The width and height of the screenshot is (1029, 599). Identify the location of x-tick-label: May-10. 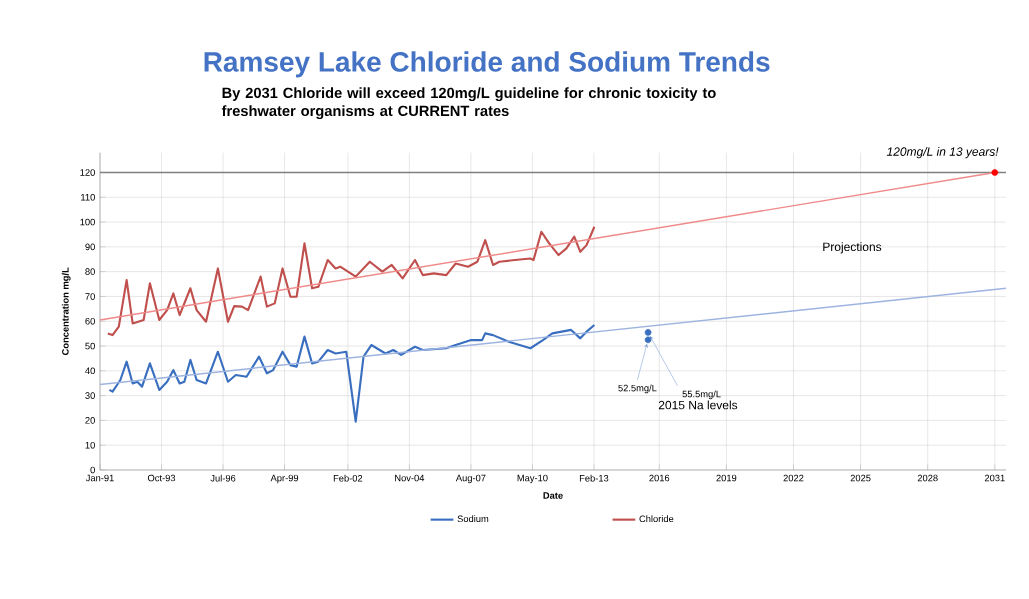
(532, 479).